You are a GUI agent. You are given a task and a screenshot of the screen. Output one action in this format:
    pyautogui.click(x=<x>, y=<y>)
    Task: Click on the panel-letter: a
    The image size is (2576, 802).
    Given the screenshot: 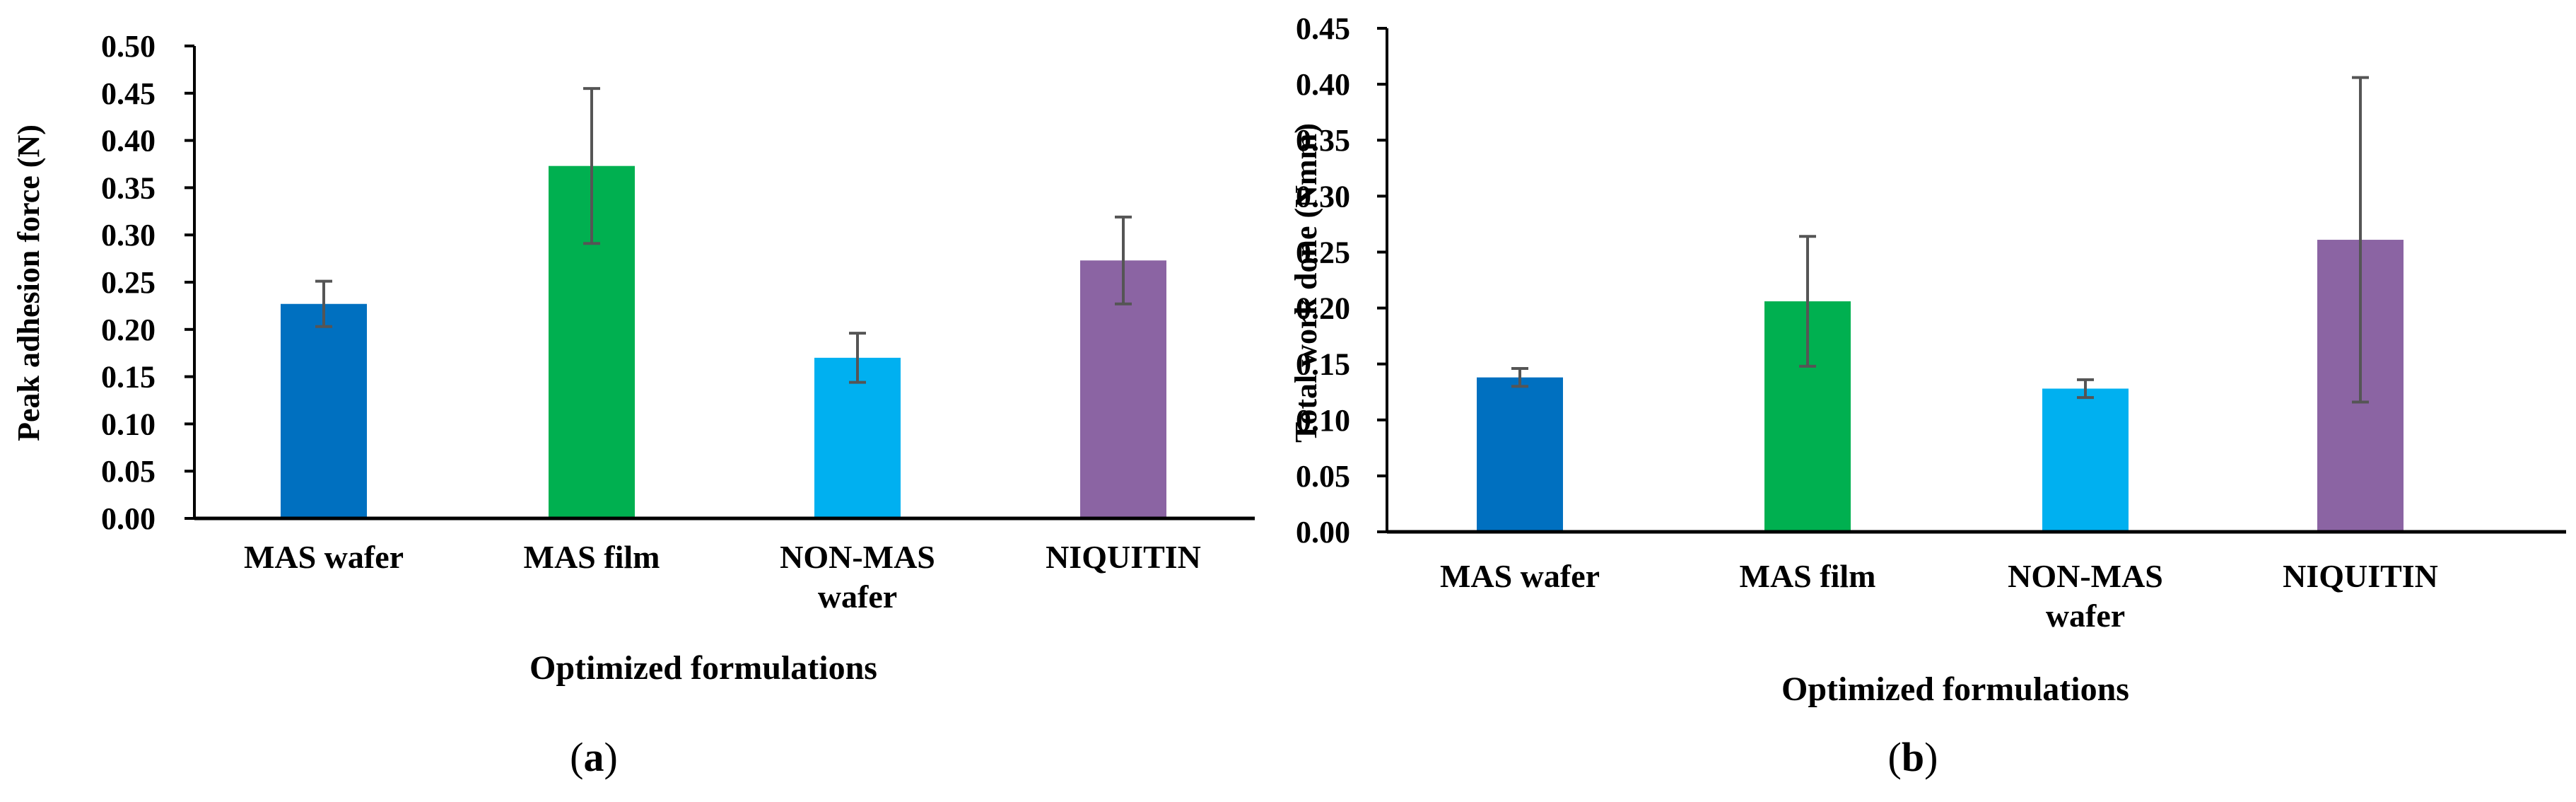 What is the action you would take?
    pyautogui.click(x=594, y=757)
    